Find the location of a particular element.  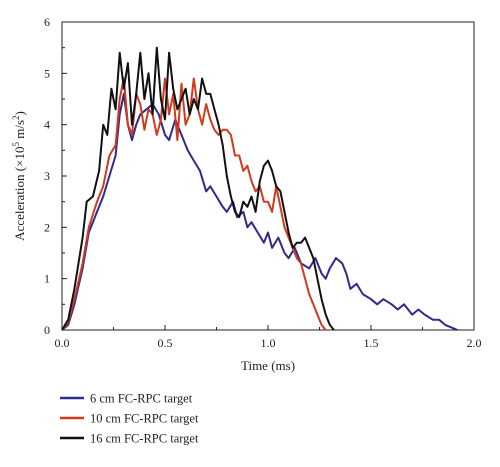

y-axis-ticks: 0 1 2 3 4 5 6 is located at coordinates (55, 176).